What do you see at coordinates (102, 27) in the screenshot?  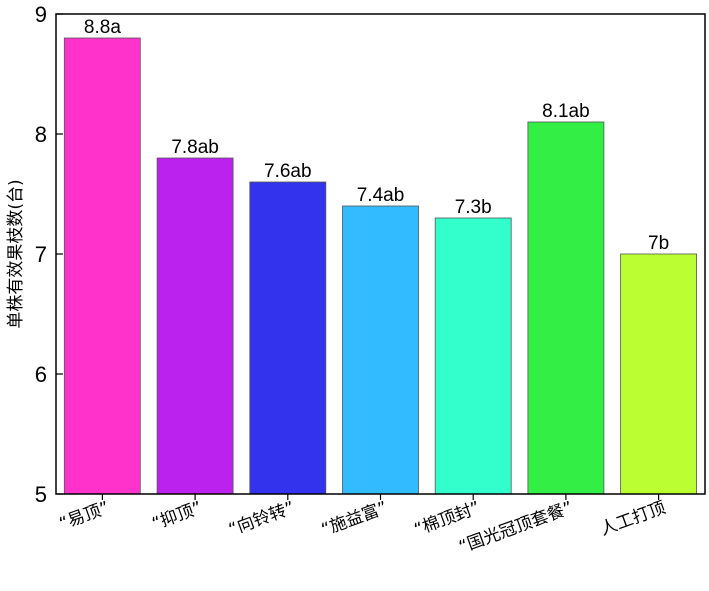 I see `data-label: 8.8a` at bounding box center [102, 27].